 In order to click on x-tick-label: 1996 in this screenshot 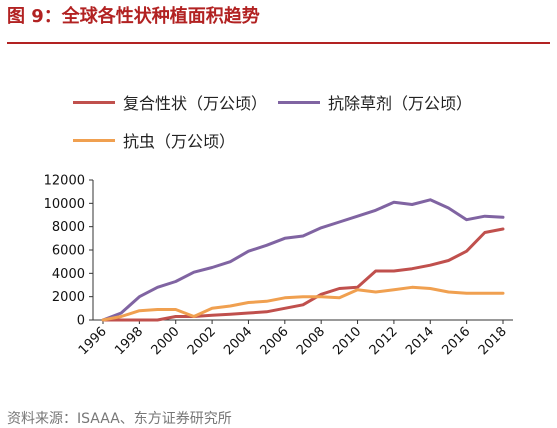, I will do `click(93, 341)`.